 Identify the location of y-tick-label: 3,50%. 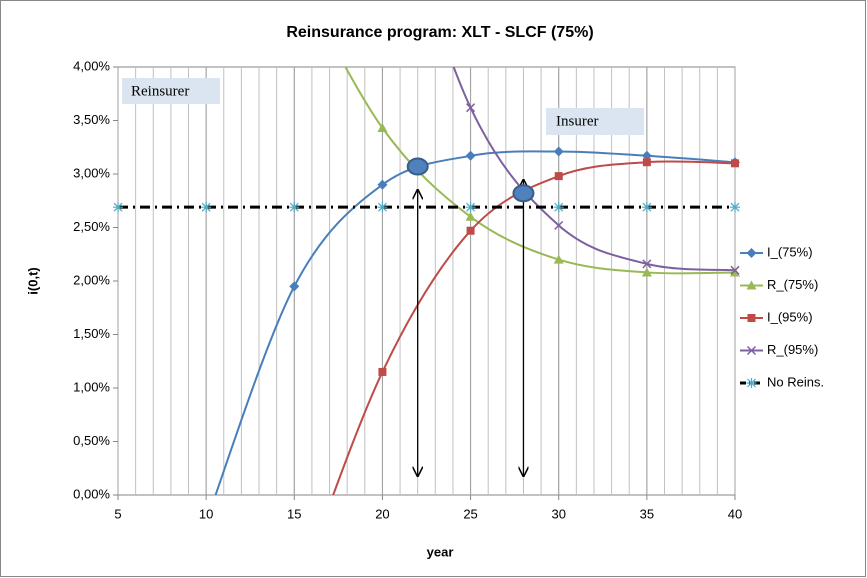
(91, 119).